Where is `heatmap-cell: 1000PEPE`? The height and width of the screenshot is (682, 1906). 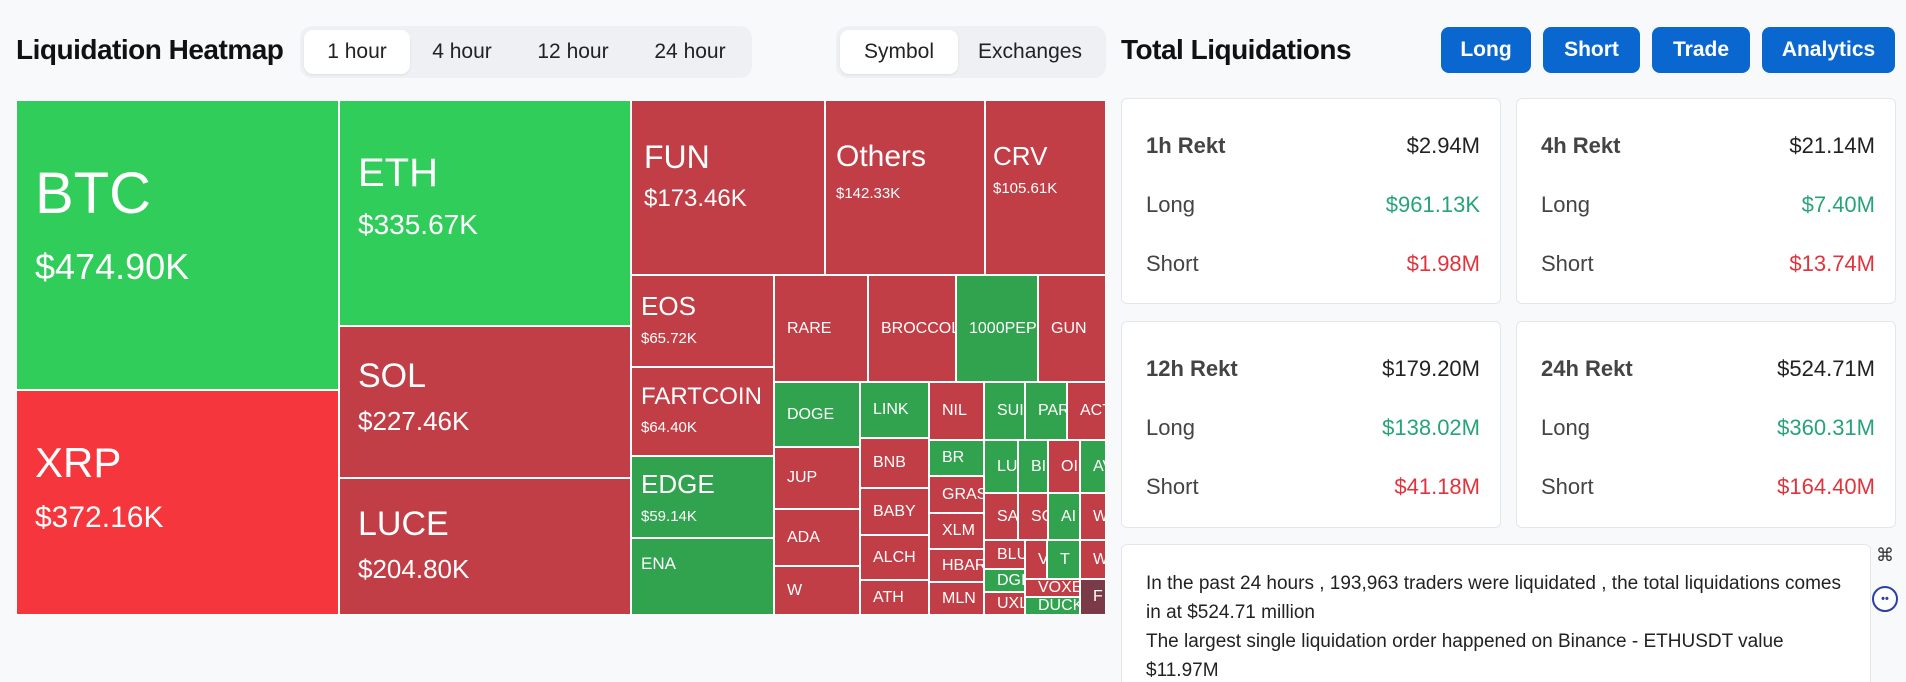 heatmap-cell: 1000PEPE is located at coordinates (997, 328).